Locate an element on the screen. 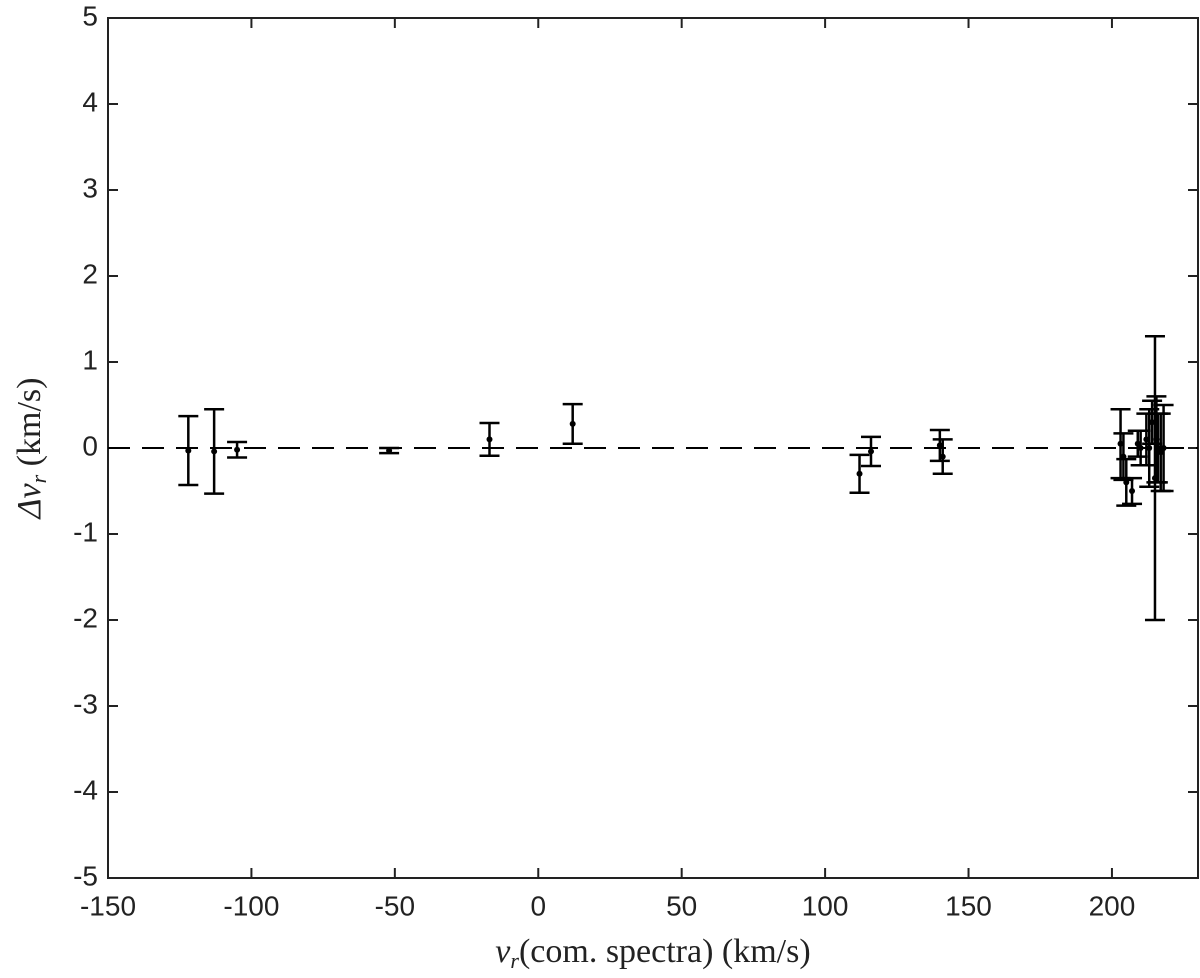 The image size is (1200, 978). y-tick-label: -2 is located at coordinates (85, 617).